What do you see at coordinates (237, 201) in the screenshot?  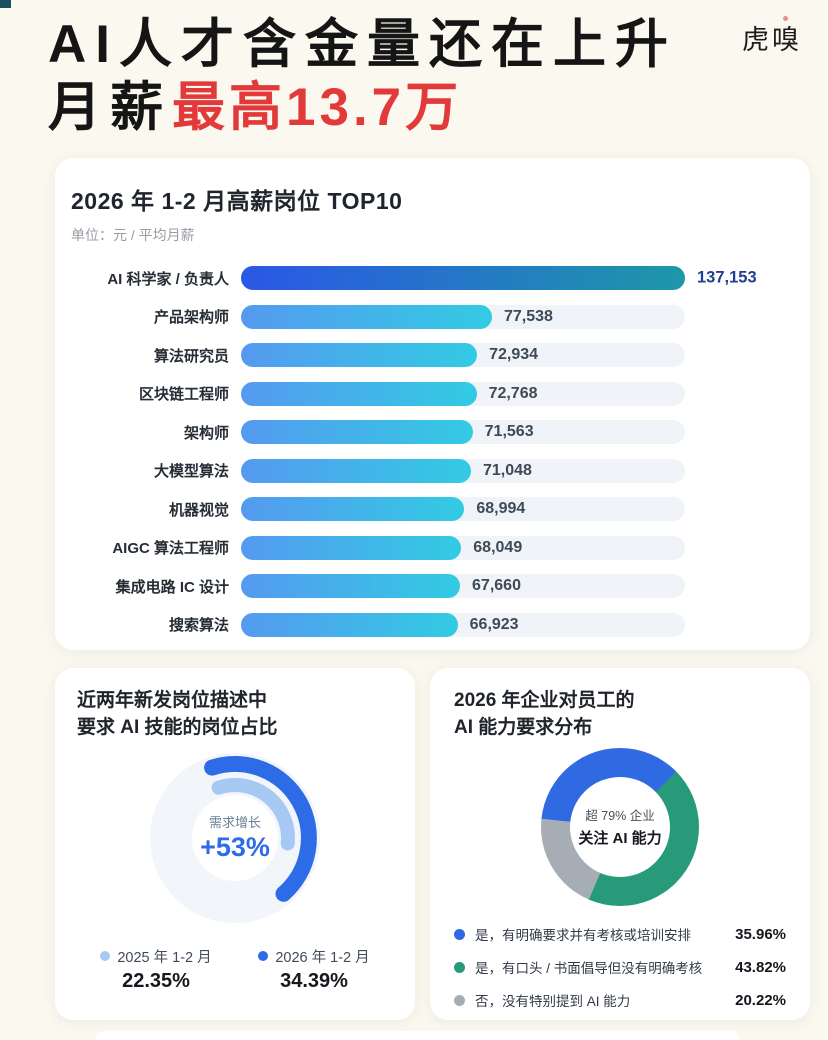 I see `bar-chart-title: 2026 年 1-2 月高薪岗位 TOP10` at bounding box center [237, 201].